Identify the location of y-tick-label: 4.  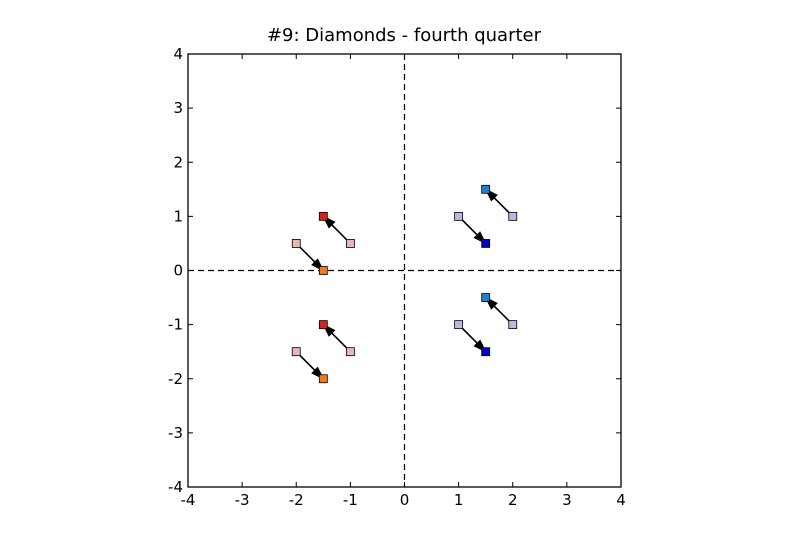
(178, 54).